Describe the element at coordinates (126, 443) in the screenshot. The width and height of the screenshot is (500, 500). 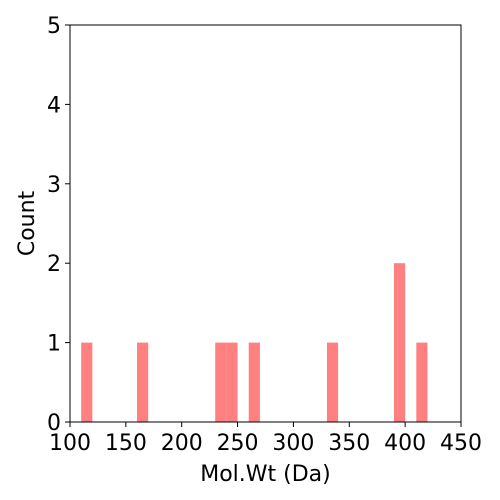
I see `x-tick-label: 150` at that location.